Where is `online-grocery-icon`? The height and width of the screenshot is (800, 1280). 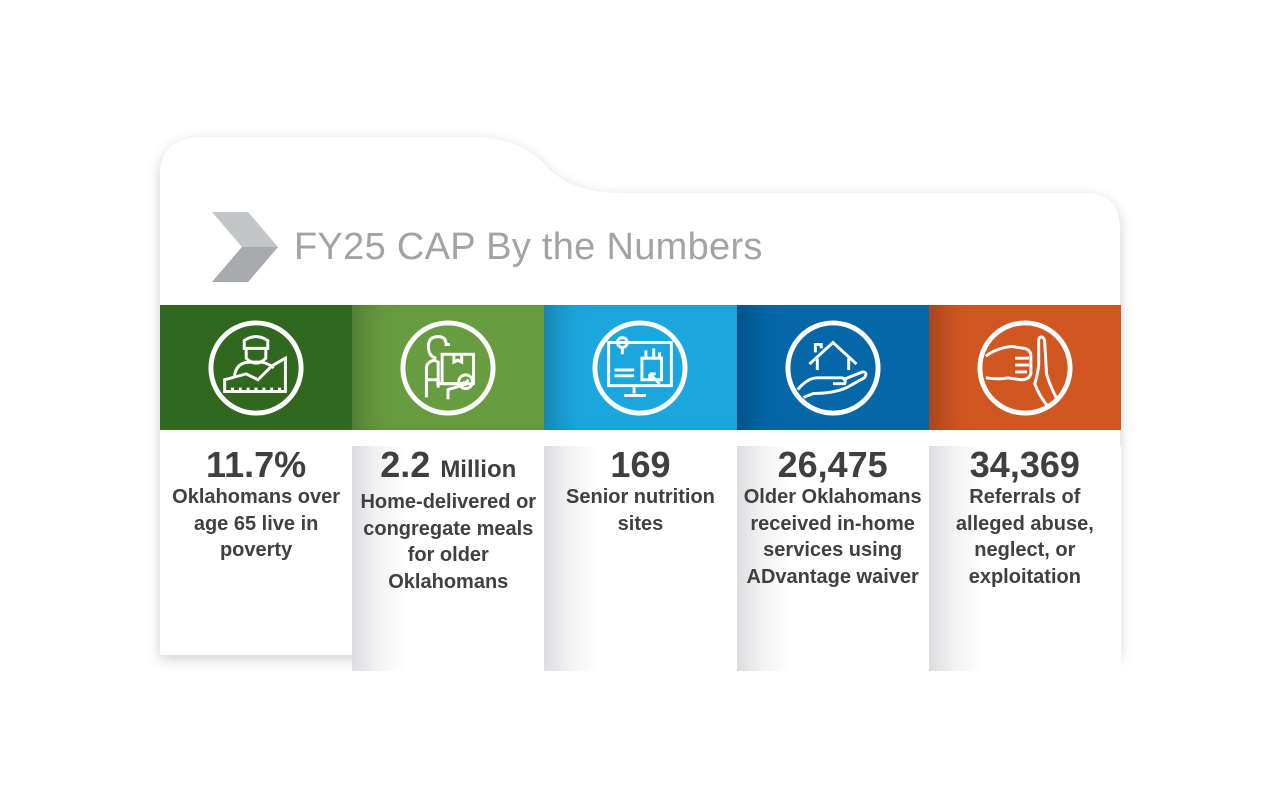
online-grocery-icon is located at coordinates (640, 367).